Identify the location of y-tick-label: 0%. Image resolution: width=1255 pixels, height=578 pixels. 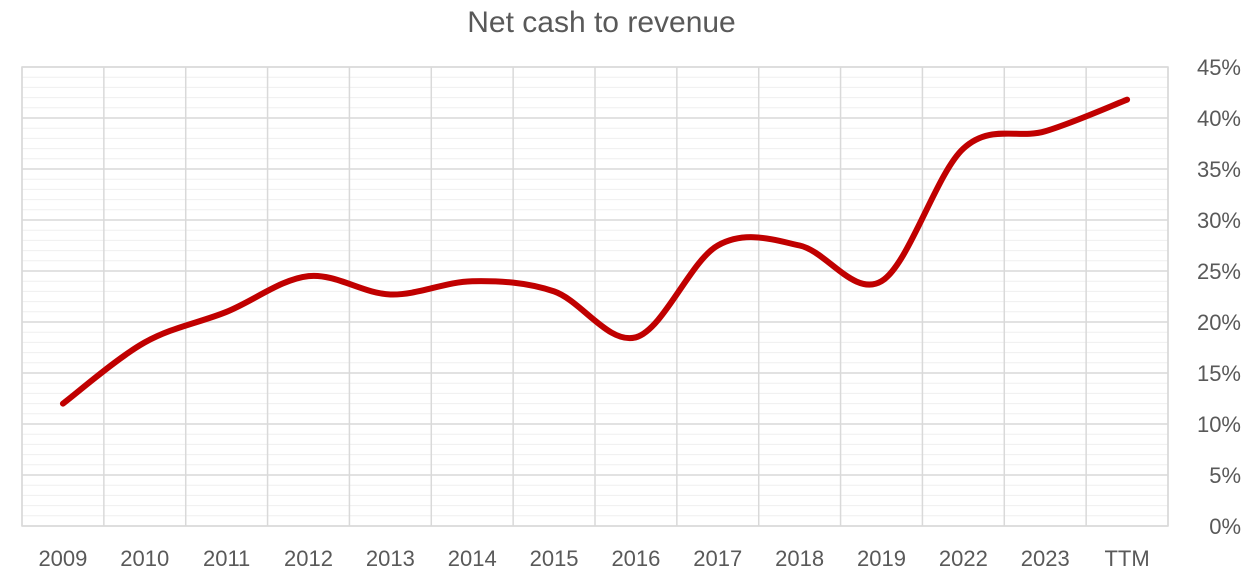
(1225, 526).